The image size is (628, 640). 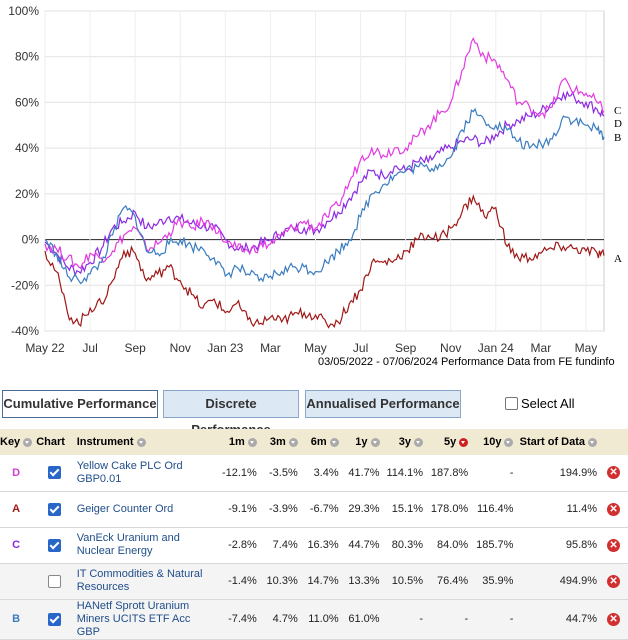 I want to click on y-tick-label: 0%, so click(x=31, y=240).